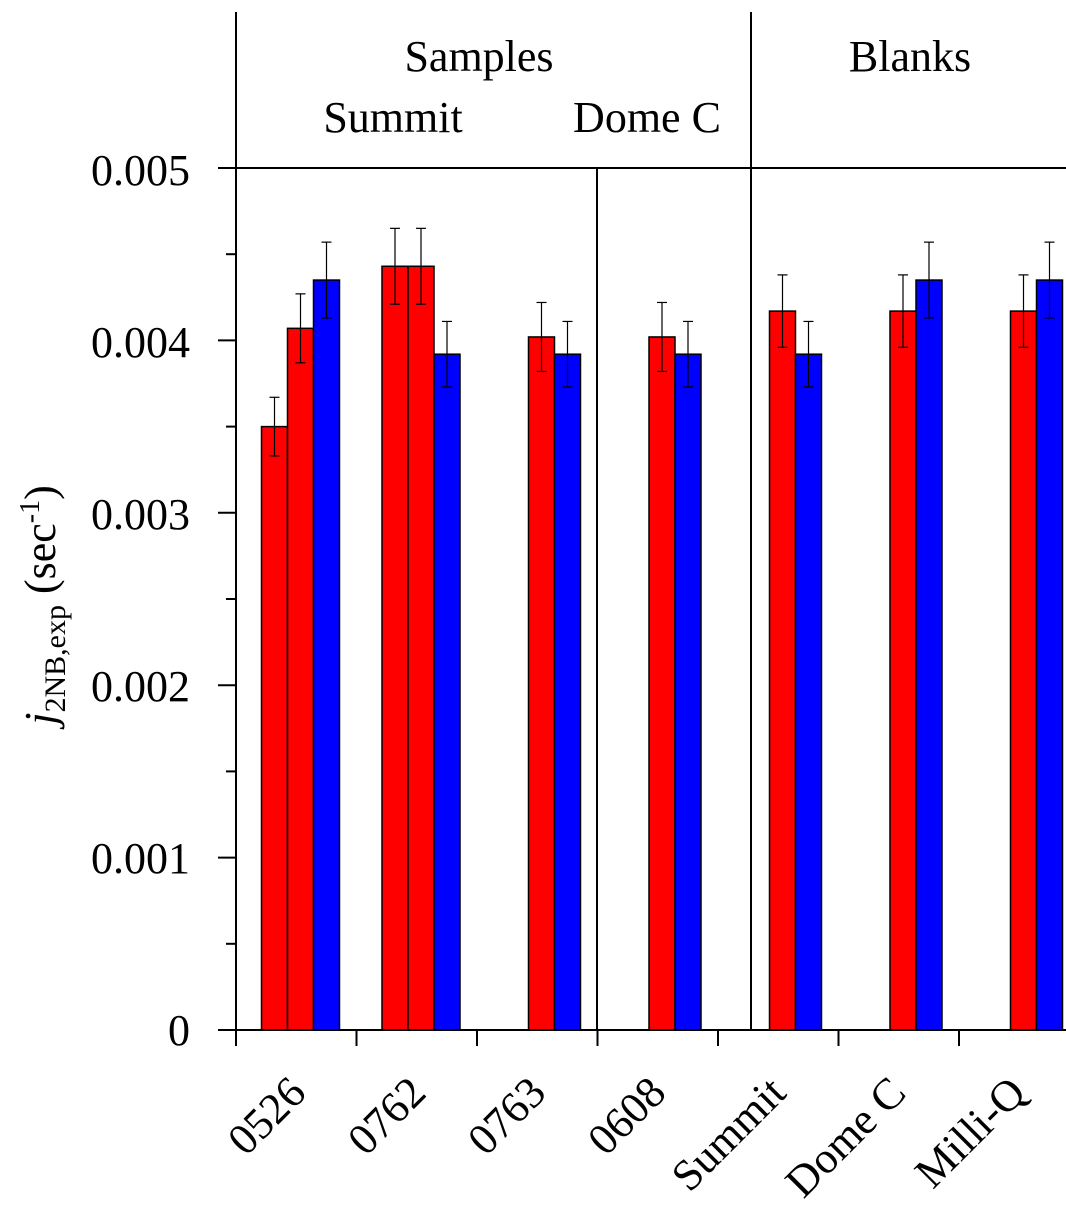 Image resolution: width=1066 pixels, height=1222 pixels. What do you see at coordinates (266, 1115) in the screenshot?
I see `x-tick-label: 0526` at bounding box center [266, 1115].